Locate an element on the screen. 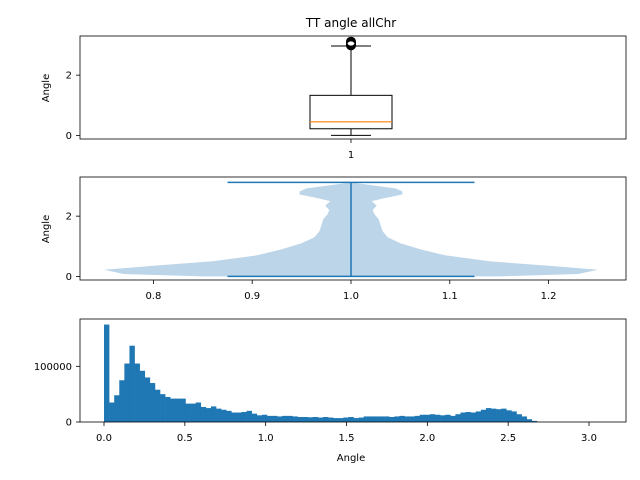  histogram-x-tick-label: 0.5 is located at coordinates (185, 438).